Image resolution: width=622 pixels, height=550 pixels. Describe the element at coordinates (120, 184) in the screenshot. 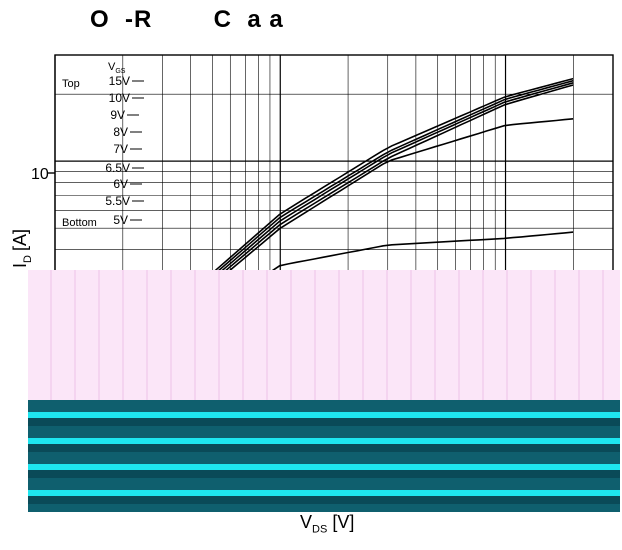

I see `legend-entry-6V: 6V` at that location.